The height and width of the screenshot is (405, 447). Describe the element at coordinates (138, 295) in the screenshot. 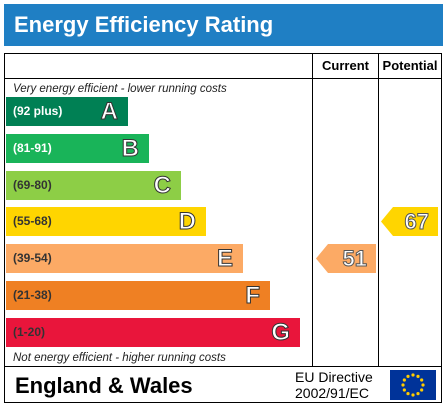

I see `band-f: (21-38) F` at that location.